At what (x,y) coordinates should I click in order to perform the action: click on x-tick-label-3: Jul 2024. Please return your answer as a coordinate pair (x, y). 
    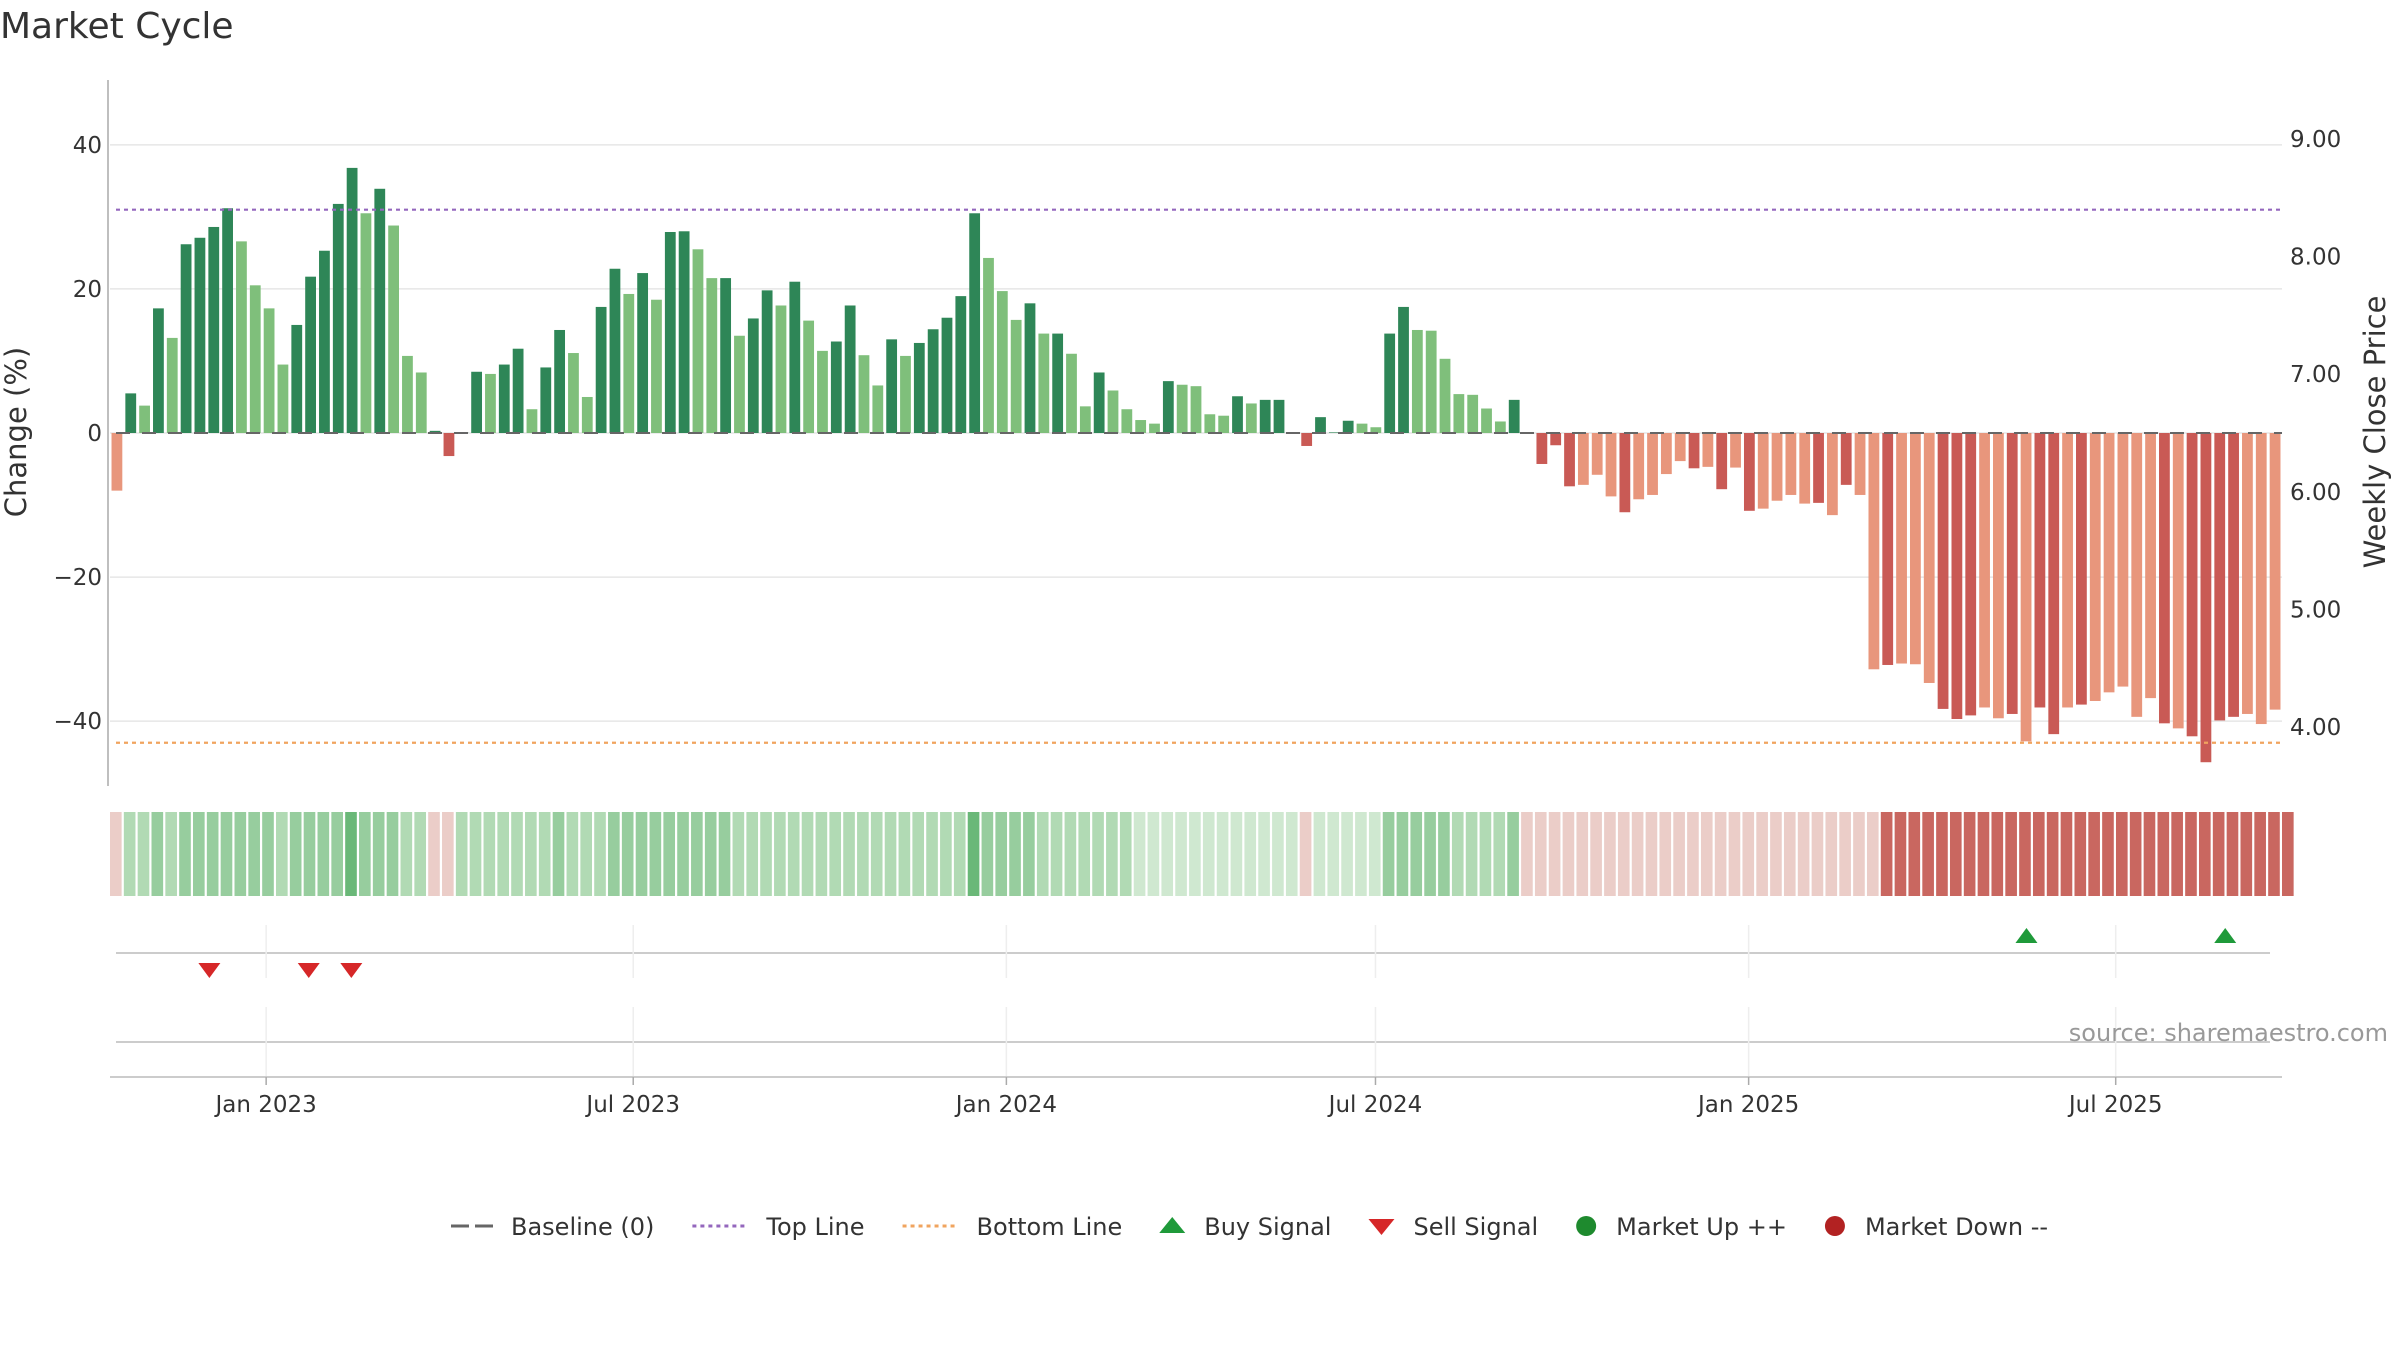
    Looking at the image, I should click on (1375, 1105).